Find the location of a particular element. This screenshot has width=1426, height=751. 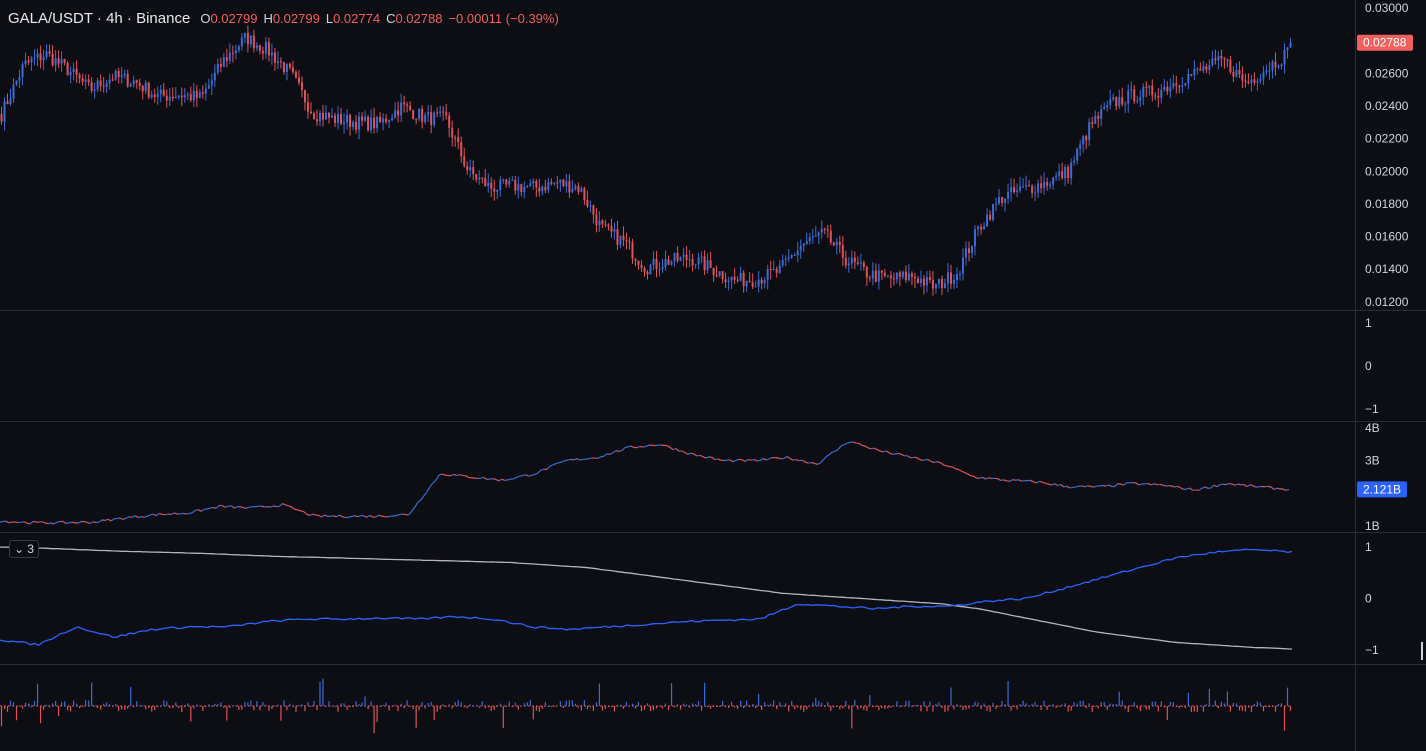

scrollbar-handle is located at coordinates (1422, 651).